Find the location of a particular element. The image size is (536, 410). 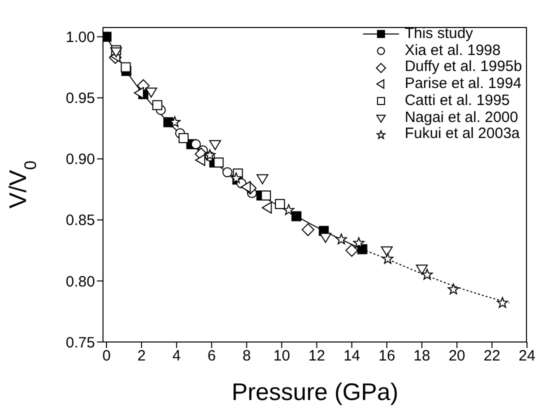

x-tick-label: 16 is located at coordinates (387, 356).